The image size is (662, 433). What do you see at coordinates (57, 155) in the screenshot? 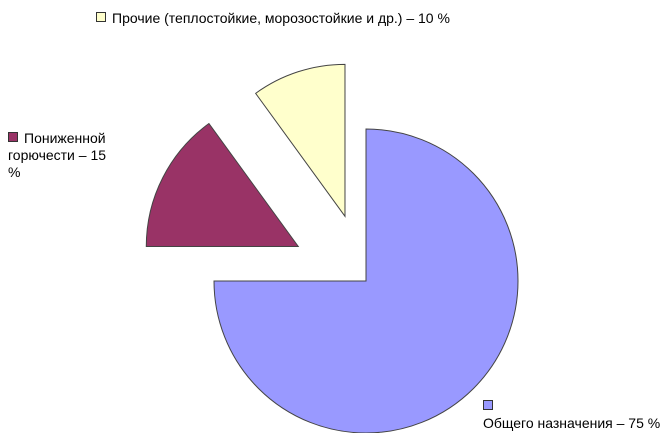
I see `legend-label: Пониженной горючести – 15 %` at bounding box center [57, 155].